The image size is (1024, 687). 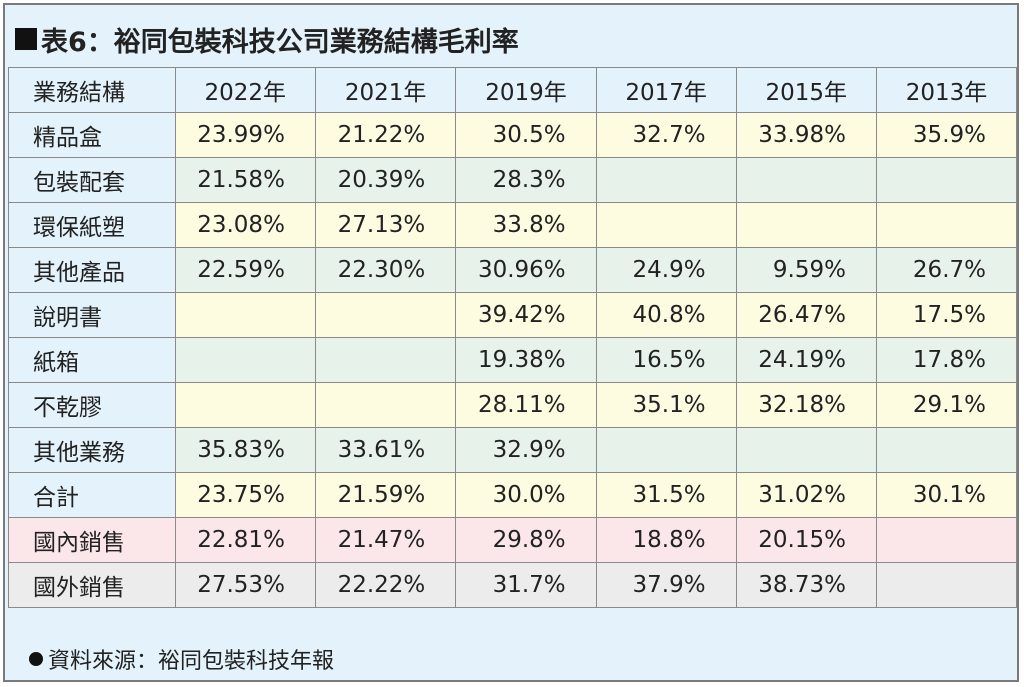 What do you see at coordinates (526, 315) in the screenshot?
I see `margin-value-cell: 39.42%` at bounding box center [526, 315].